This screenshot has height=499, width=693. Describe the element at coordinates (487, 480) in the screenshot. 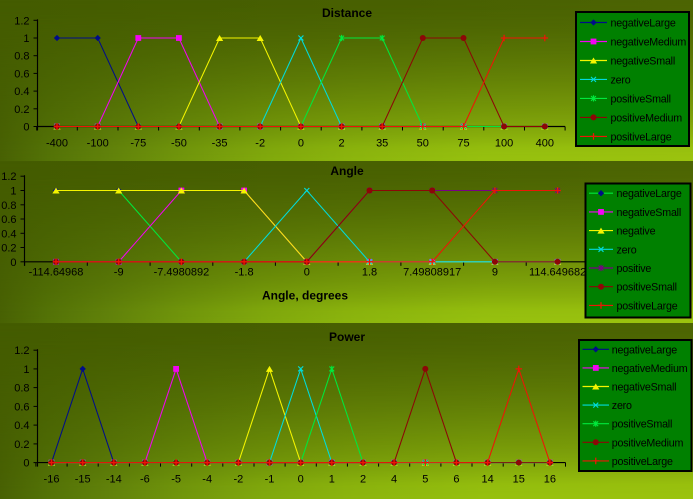

I see `svg-text: 14` at that location.